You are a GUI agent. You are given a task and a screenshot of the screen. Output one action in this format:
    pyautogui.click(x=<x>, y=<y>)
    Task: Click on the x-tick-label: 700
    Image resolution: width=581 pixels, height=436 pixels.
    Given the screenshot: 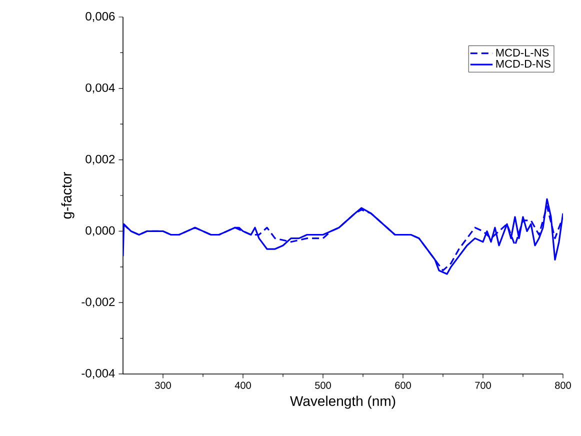 What is the action you would take?
    pyautogui.click(x=483, y=385)
    